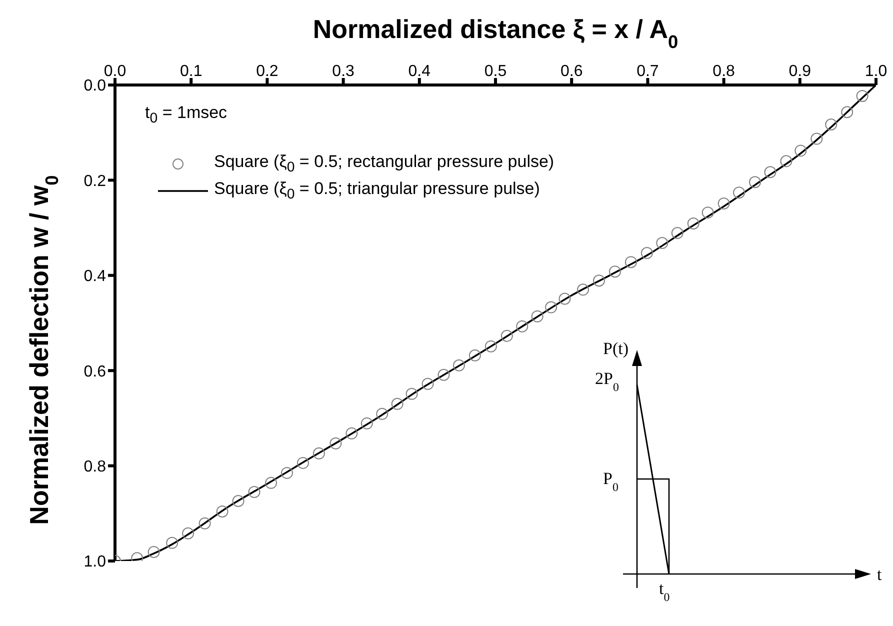 Image resolution: width=893 pixels, height=626 pixels. What do you see at coordinates (571, 71) in the screenshot?
I see `x-tick-label: 0.6` at bounding box center [571, 71].